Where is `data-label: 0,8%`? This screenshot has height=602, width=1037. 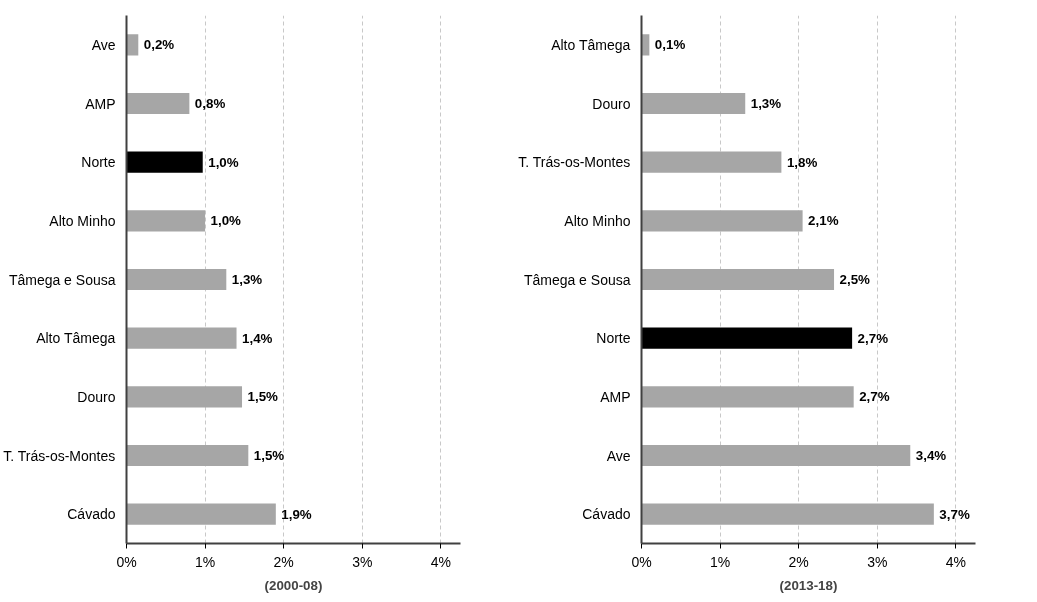 data-label: 0,8% is located at coordinates (210, 103).